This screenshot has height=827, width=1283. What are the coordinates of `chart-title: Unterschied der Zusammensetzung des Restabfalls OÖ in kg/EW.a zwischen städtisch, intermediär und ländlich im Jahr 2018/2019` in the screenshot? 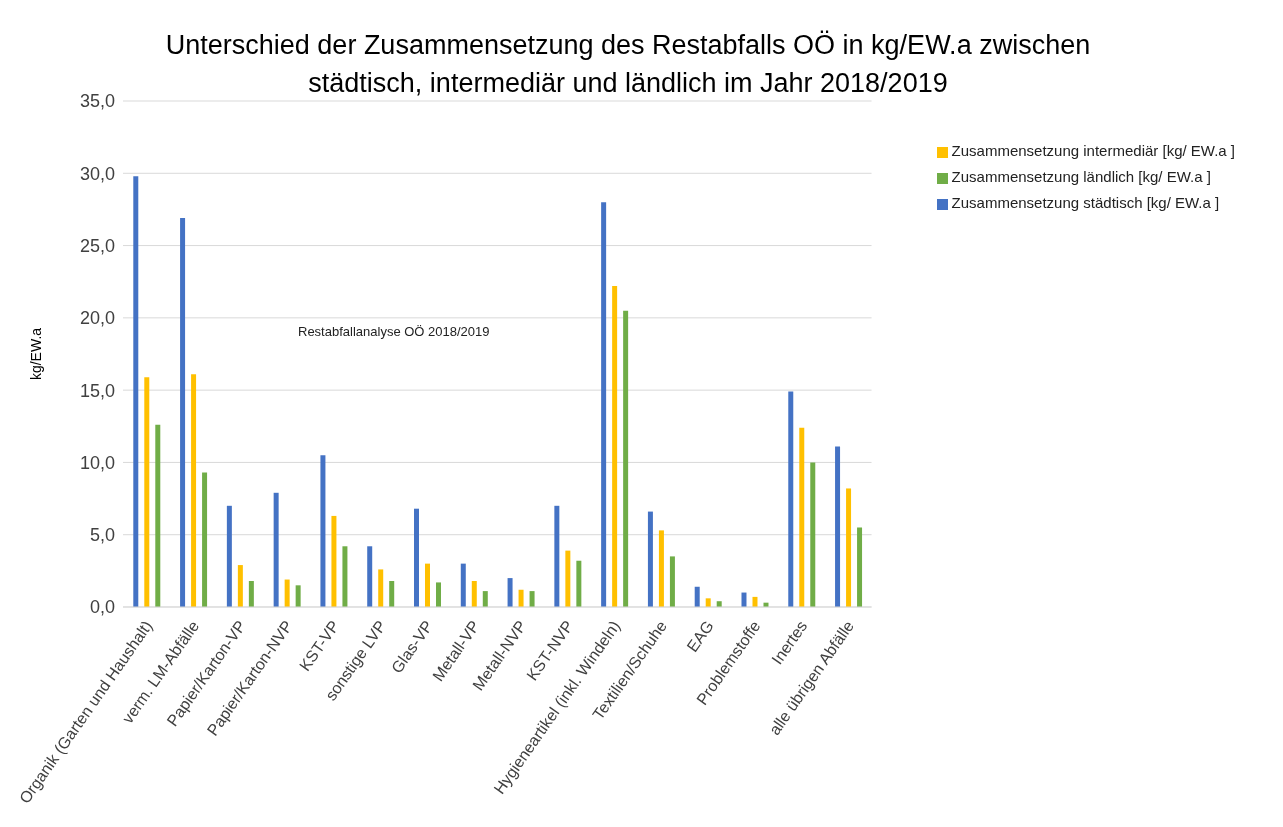 It's located at (628, 64).